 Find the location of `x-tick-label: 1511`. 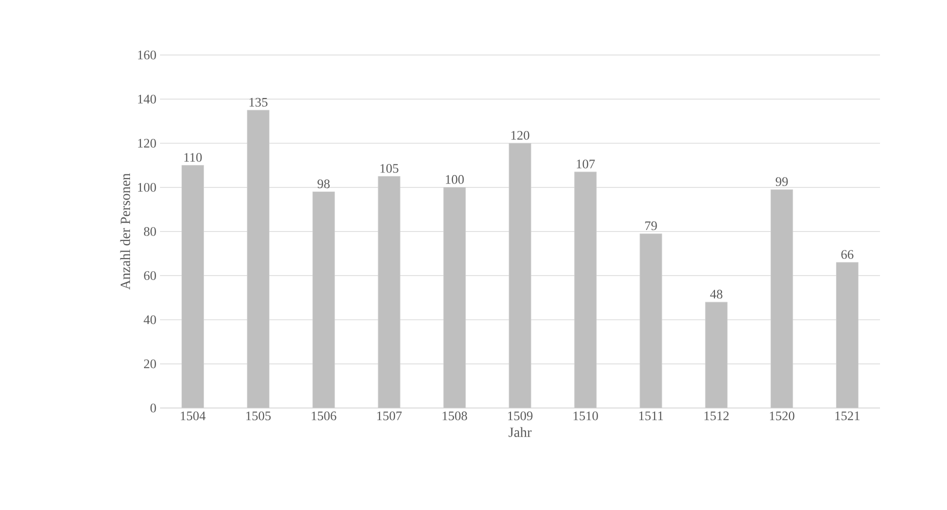

x-tick-label: 1511 is located at coordinates (651, 416).